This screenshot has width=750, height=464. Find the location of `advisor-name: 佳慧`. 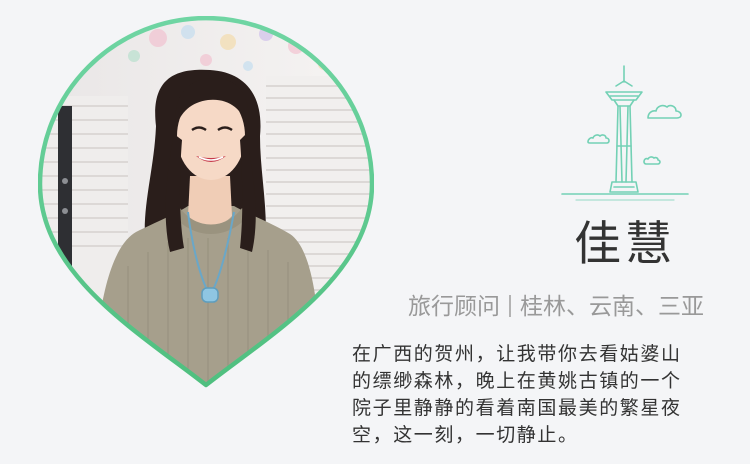

advisor-name: 佳慧 is located at coordinates (625, 245).